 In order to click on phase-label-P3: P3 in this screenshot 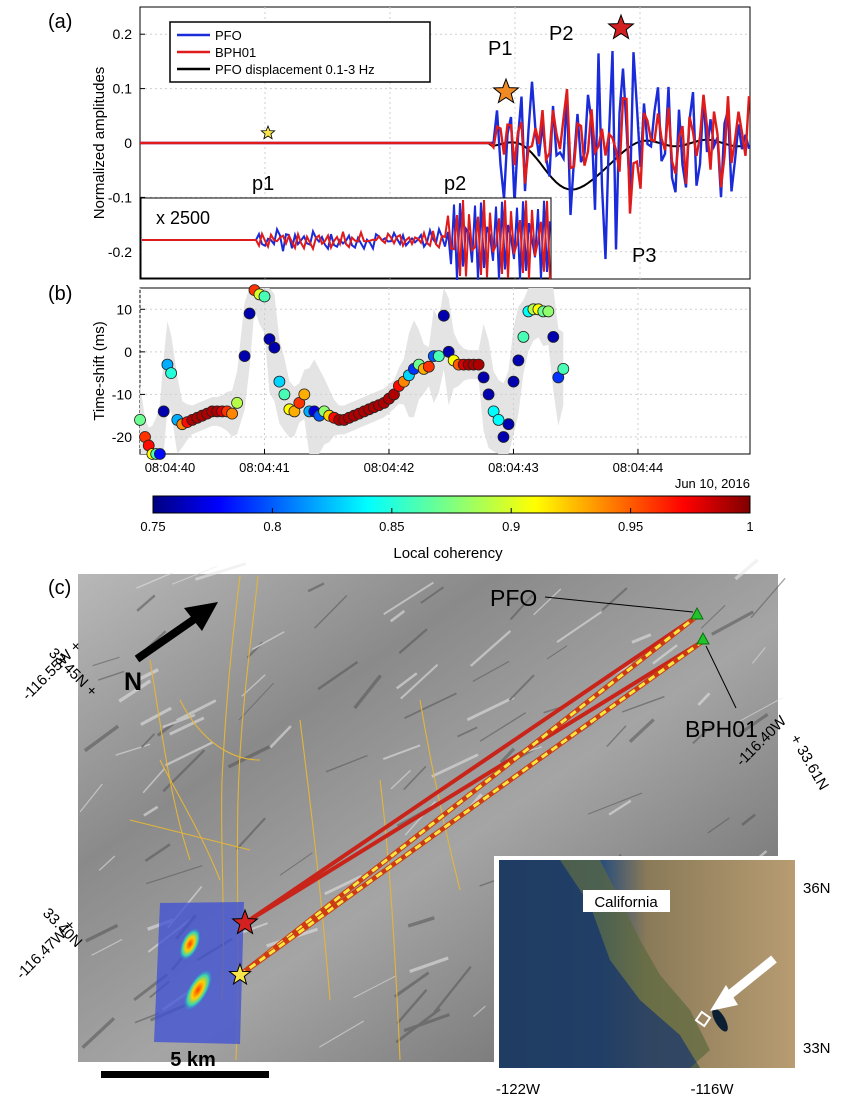, I will do `click(644, 256)`.